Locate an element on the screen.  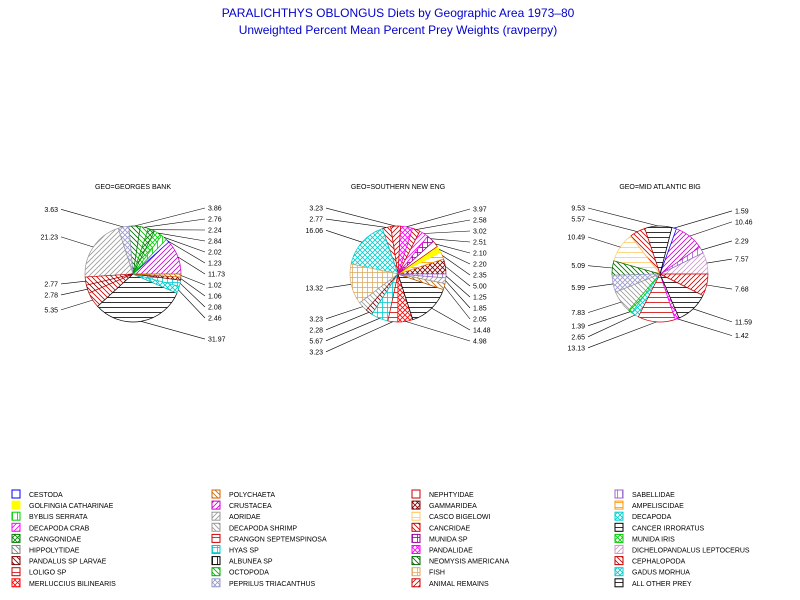
slice-value-label: 1.85 is located at coordinates (480, 309).